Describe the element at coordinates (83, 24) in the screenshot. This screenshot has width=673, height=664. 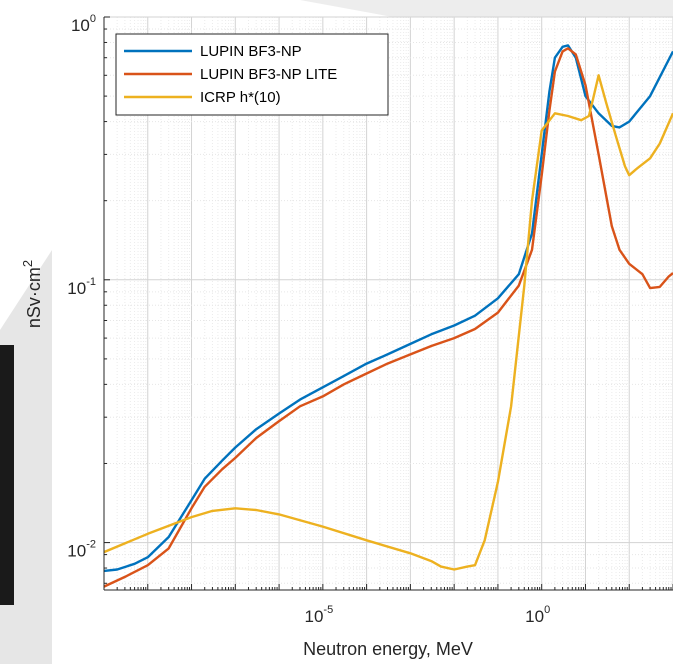
I see `y-tick-label: 10⁰` at that location.